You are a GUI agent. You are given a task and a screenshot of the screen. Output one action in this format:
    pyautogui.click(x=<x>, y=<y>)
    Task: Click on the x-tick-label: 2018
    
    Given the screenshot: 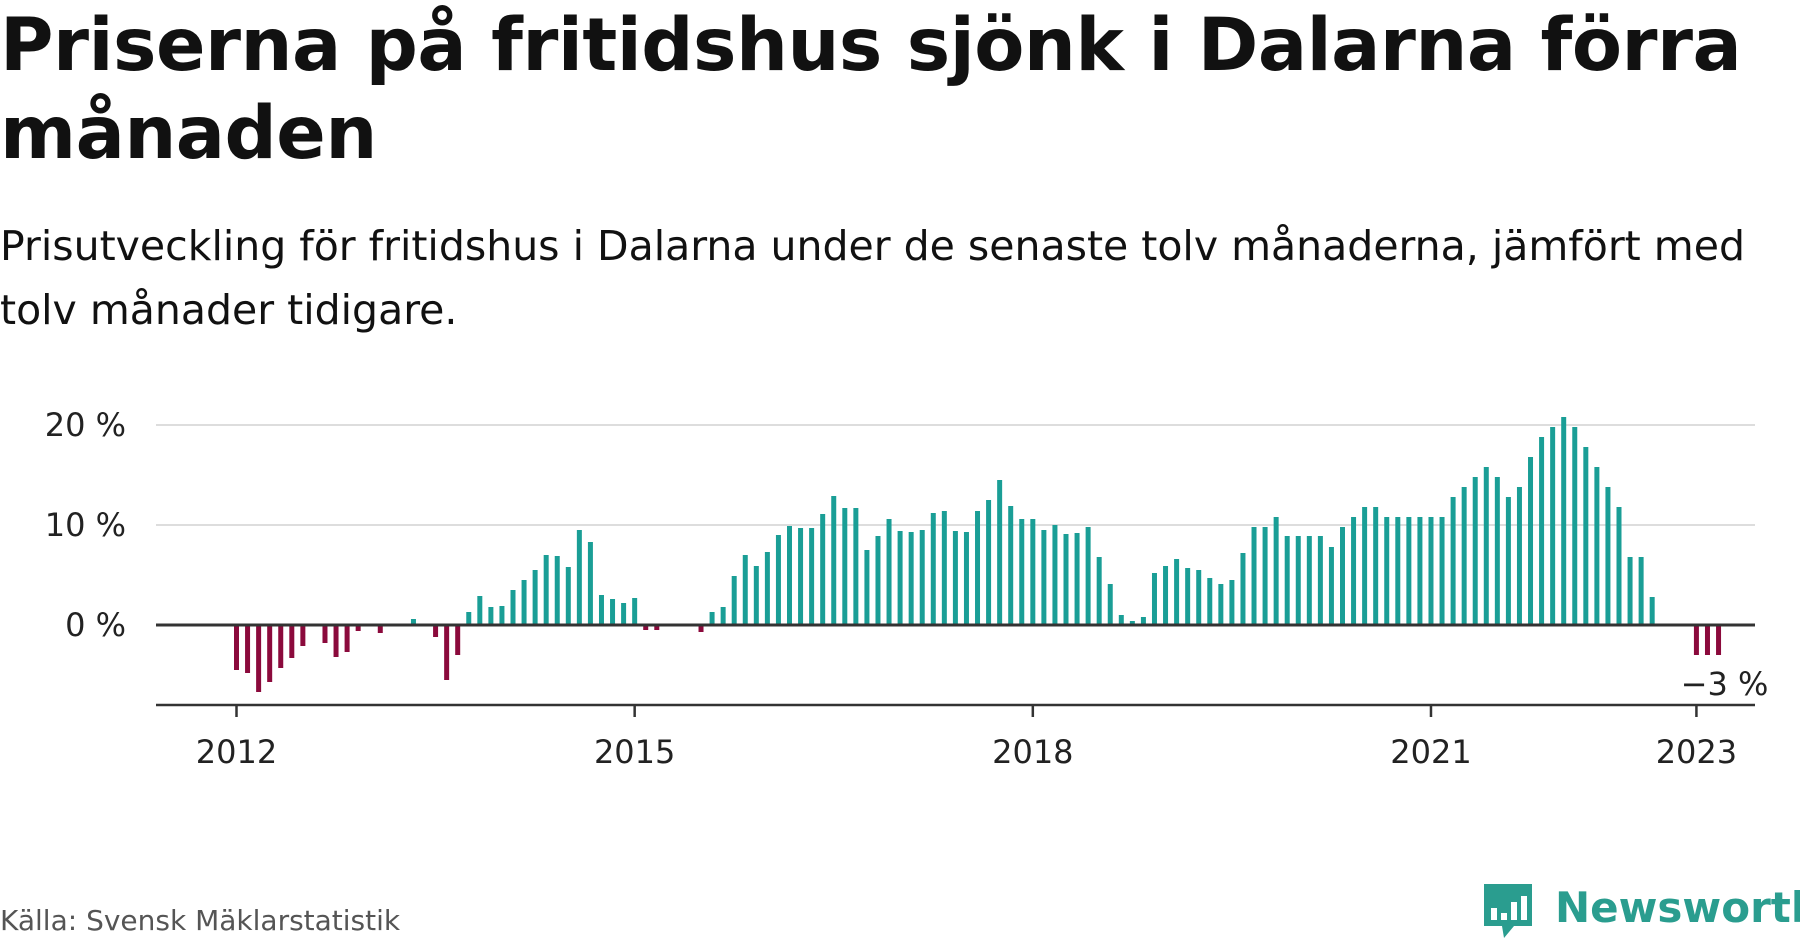 What is the action you would take?
    pyautogui.click(x=1032, y=752)
    